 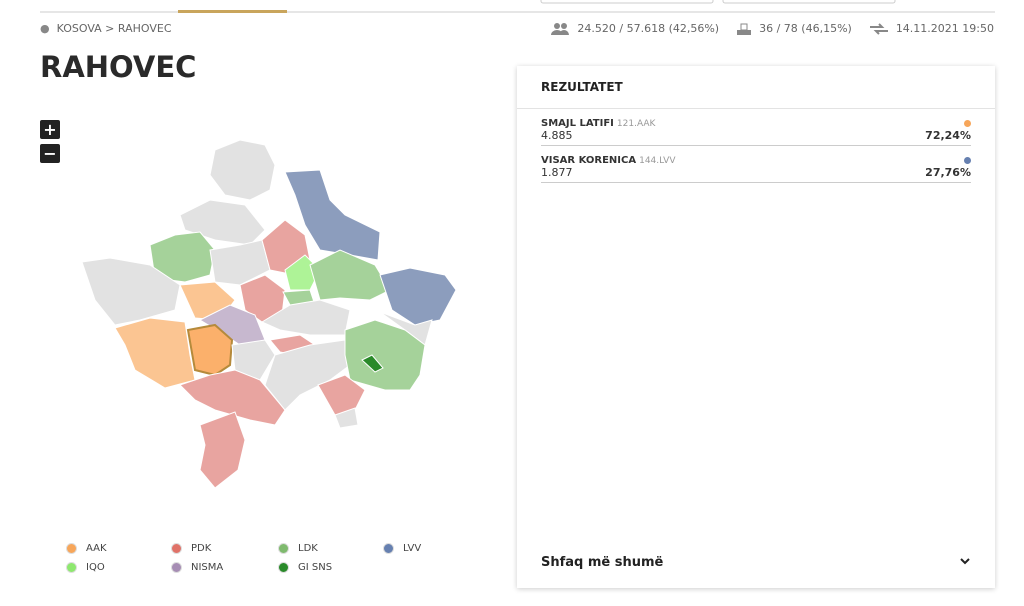 What do you see at coordinates (274, 558) in the screenshot?
I see `legend: AAK PDK LDK LVV IQO NISMA GI SNS` at bounding box center [274, 558].